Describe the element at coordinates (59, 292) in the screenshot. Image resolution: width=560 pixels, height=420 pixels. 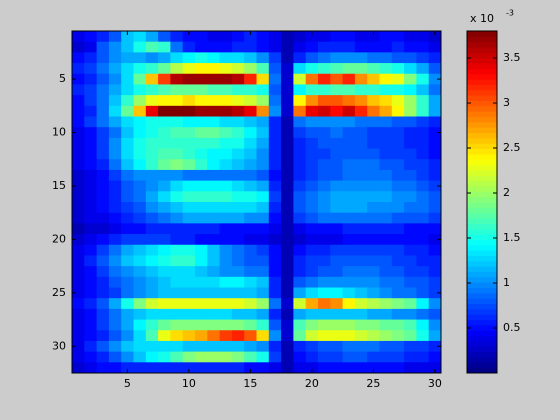
I see `y-tick-label: 25` at that location.